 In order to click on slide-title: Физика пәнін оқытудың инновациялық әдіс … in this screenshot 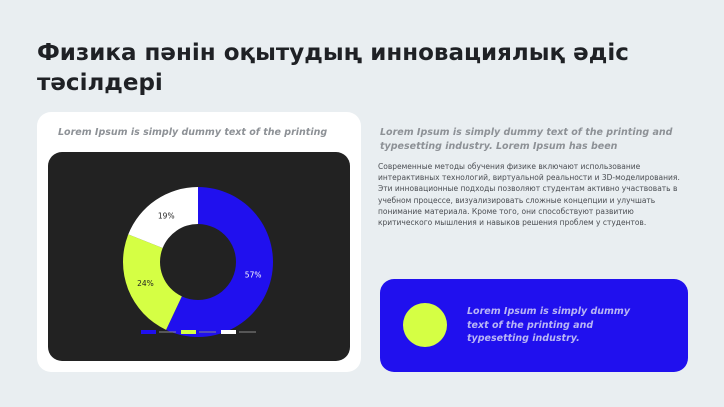, I will do `click(333, 68)`.